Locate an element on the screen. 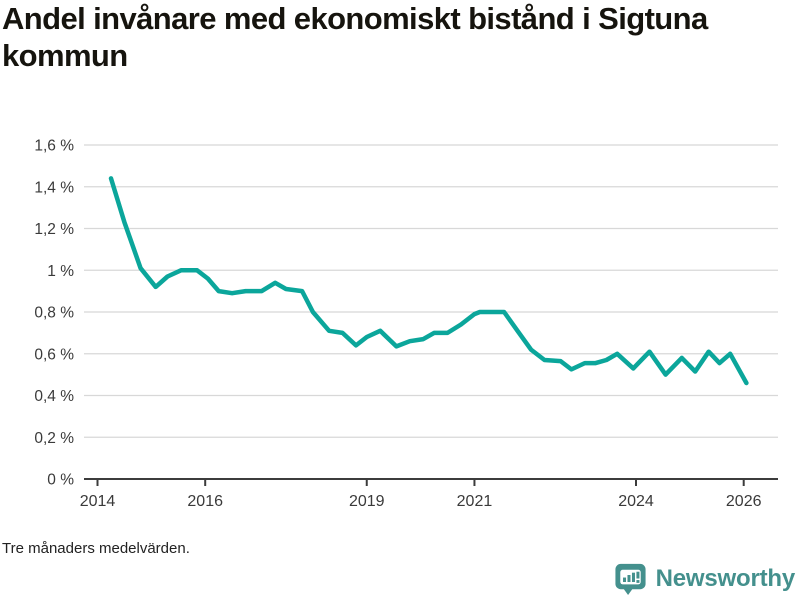 The height and width of the screenshot is (600, 800). x-axis-tick-label: 2014 is located at coordinates (98, 501).